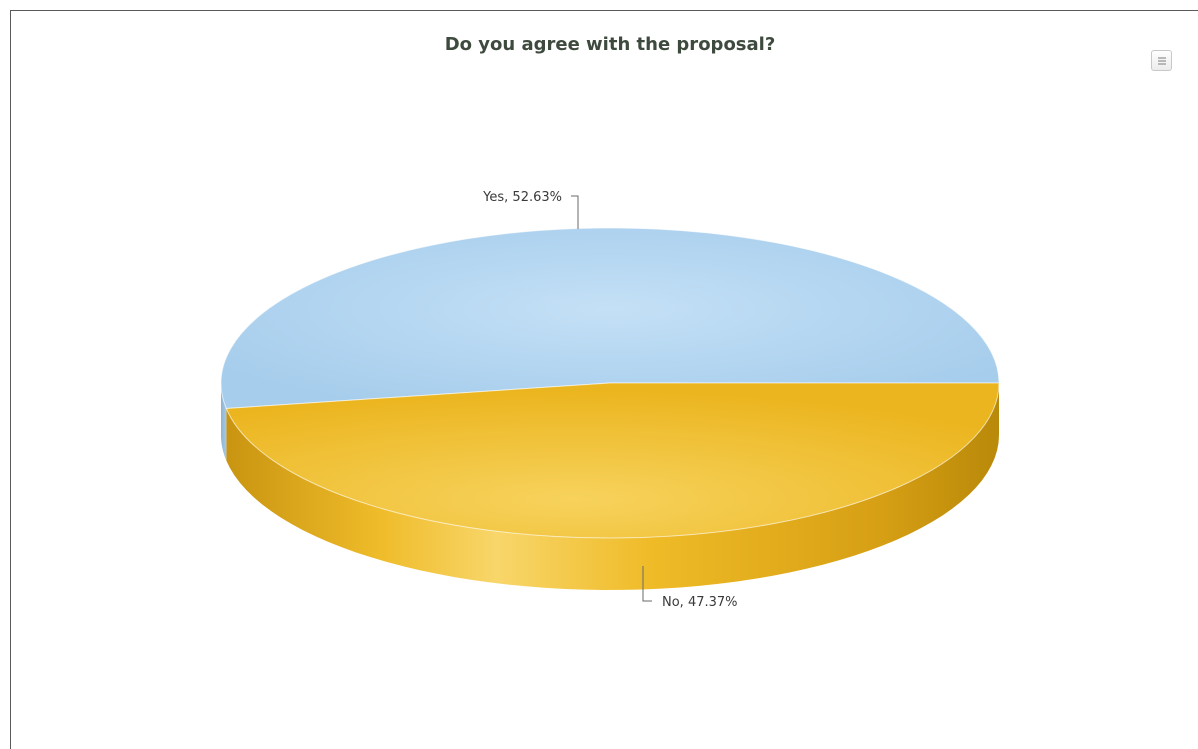  I want to click on leader-line-no, so click(647, 584).